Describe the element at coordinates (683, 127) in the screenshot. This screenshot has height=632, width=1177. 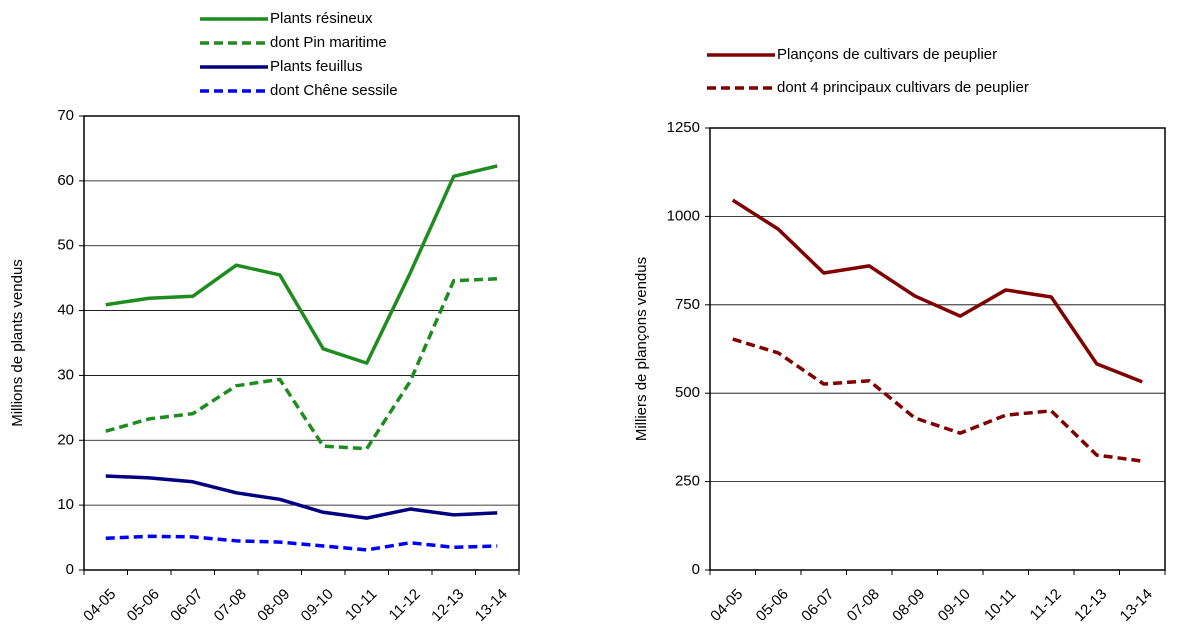
I see `y-tick-label: 1250` at that location.